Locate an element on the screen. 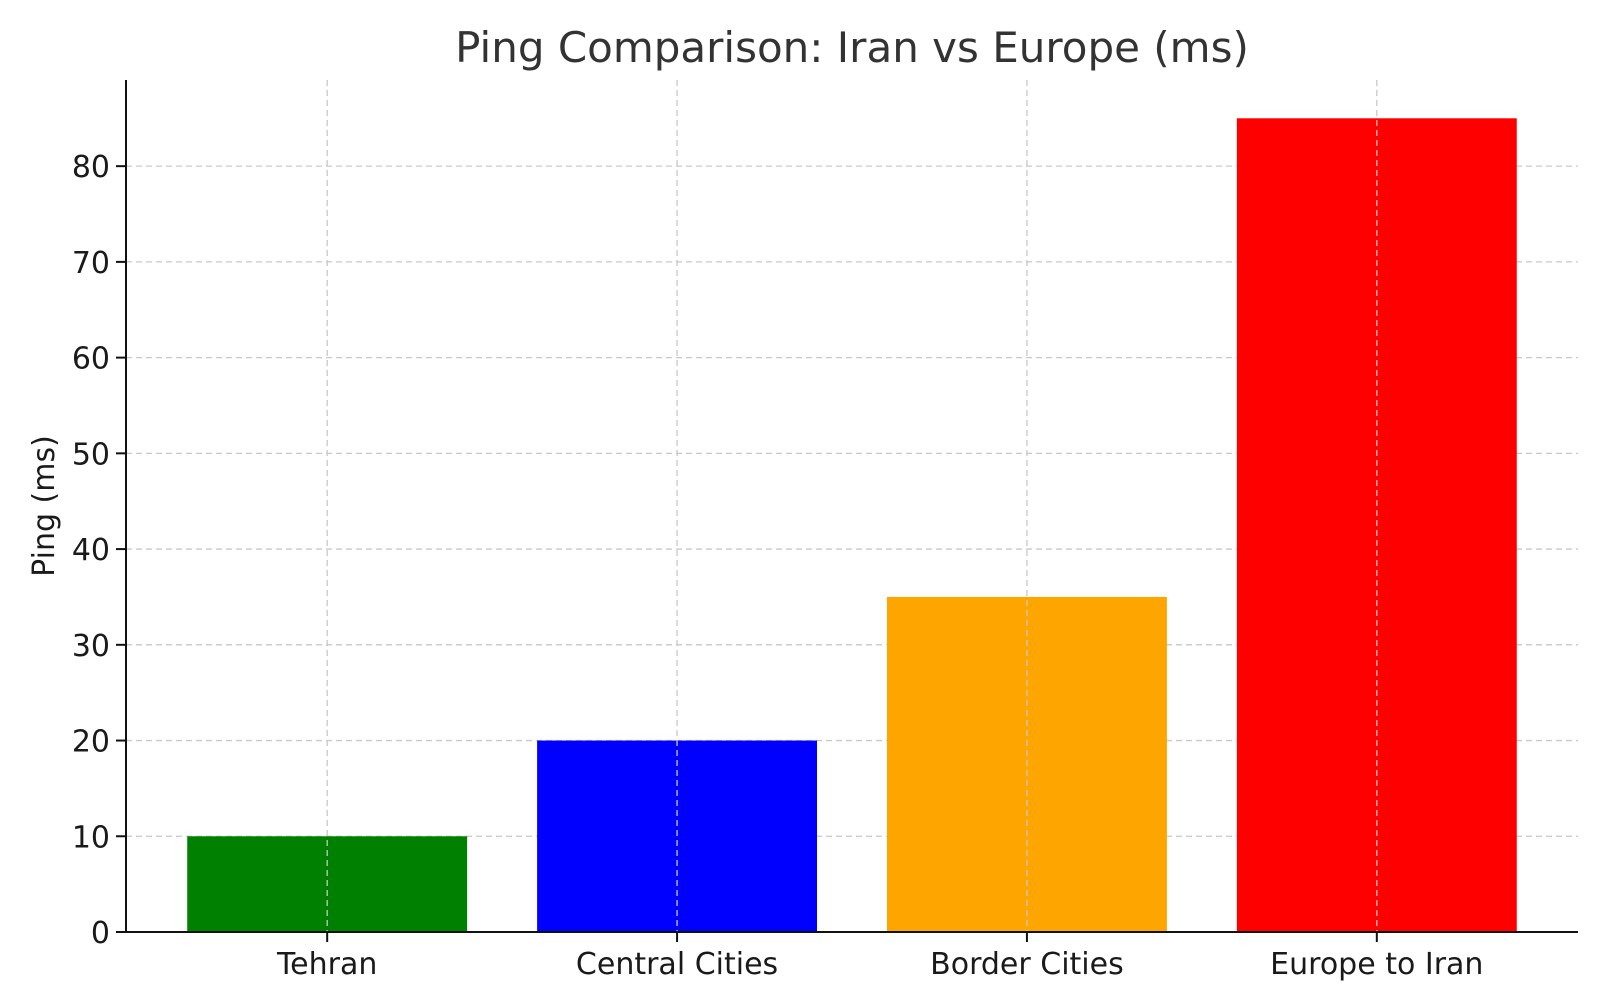 This screenshot has width=1600, height=1000. y-tick-label: 30 is located at coordinates (91, 646).